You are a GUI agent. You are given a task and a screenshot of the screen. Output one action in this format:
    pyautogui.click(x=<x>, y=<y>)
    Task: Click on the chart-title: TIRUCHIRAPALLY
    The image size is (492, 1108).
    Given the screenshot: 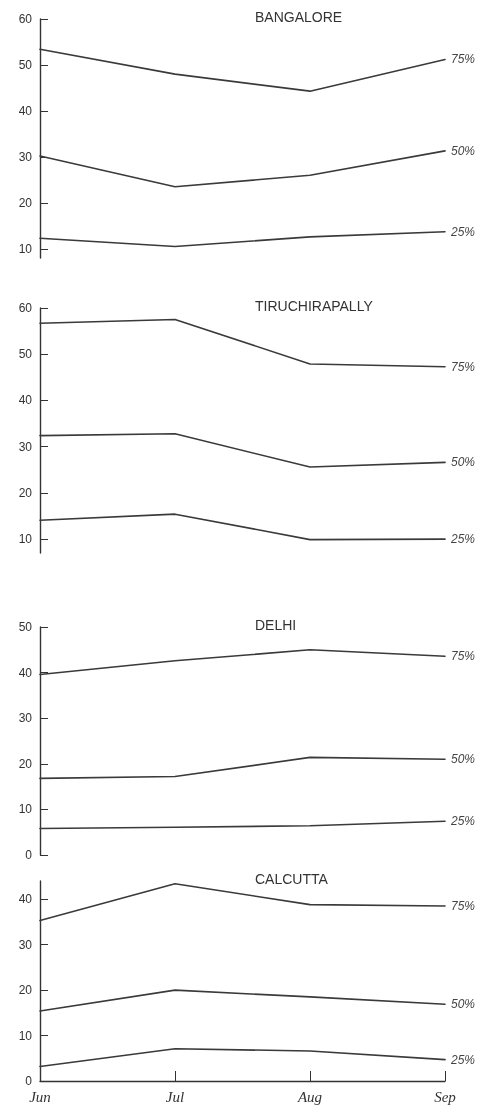 What is the action you would take?
    pyautogui.click(x=314, y=306)
    